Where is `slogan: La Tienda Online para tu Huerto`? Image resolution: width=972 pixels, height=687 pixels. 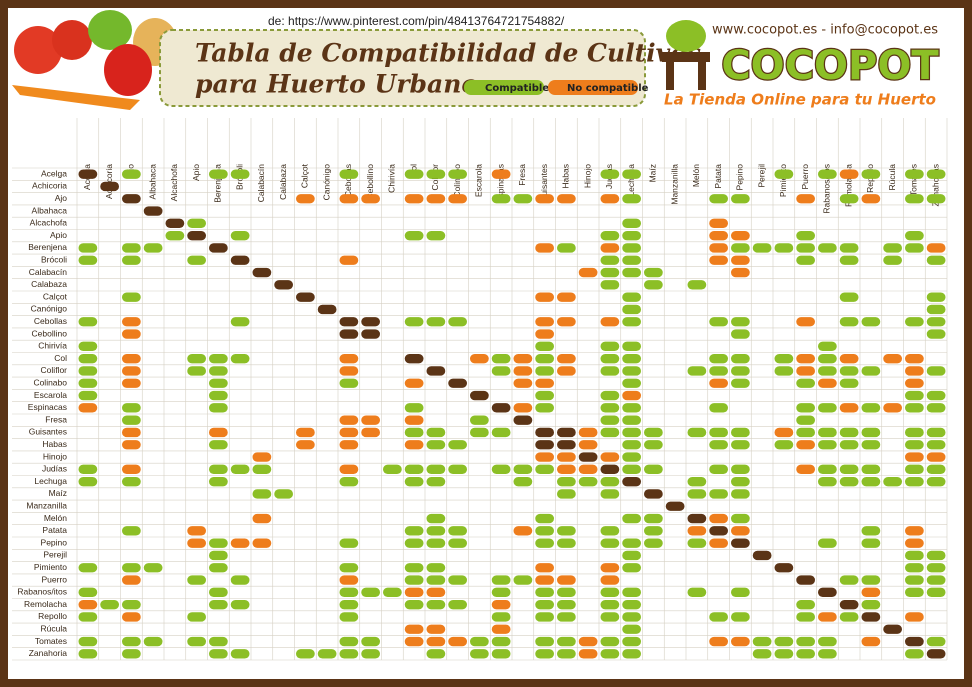
slogan: La Tienda Online para tu Huerto is located at coordinates (800, 100).